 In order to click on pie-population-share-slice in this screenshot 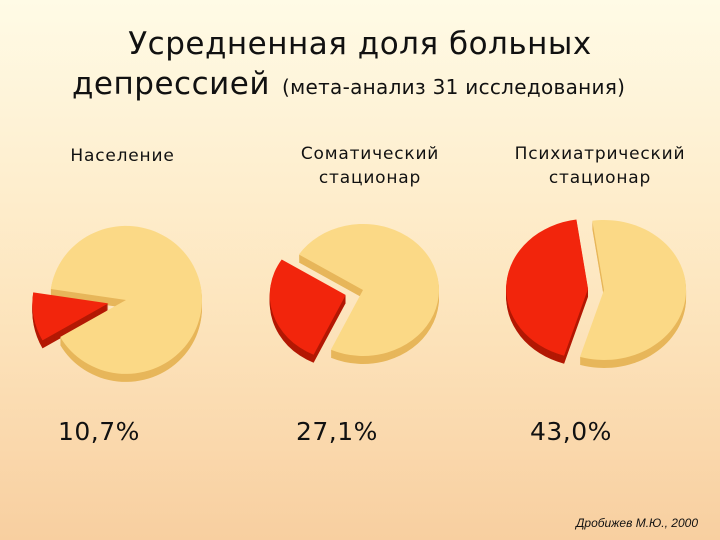, I will do `click(70, 316)`.